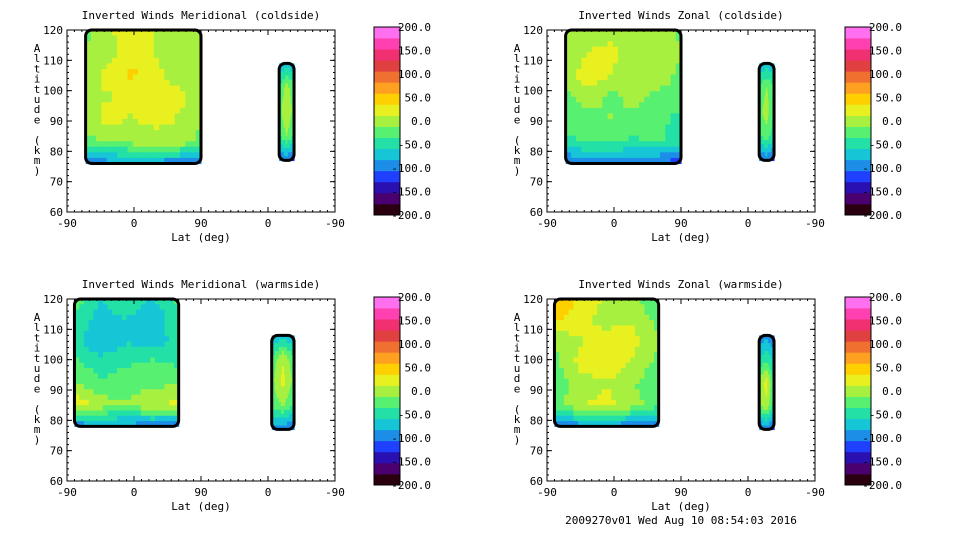 This screenshot has height=540, width=960. I want to click on x-tick-label: 0, so click(614, 492).